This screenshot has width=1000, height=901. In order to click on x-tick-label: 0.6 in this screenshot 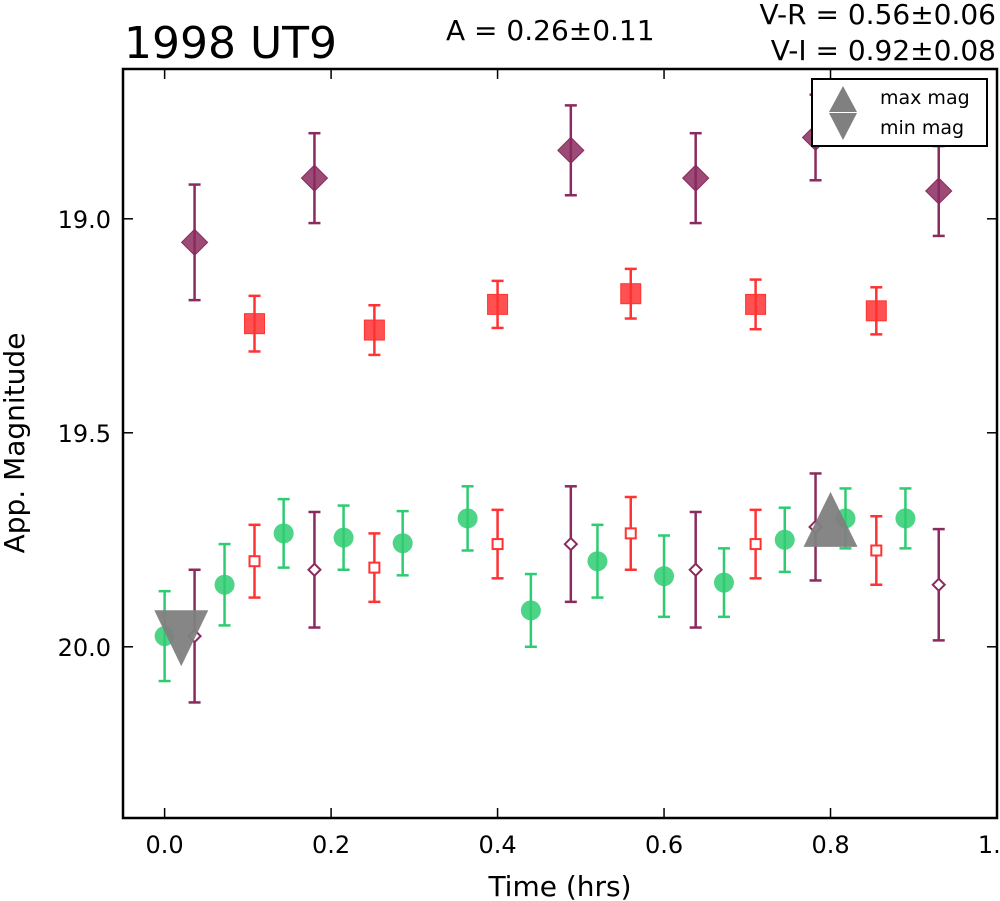, I will do `click(664, 845)`.